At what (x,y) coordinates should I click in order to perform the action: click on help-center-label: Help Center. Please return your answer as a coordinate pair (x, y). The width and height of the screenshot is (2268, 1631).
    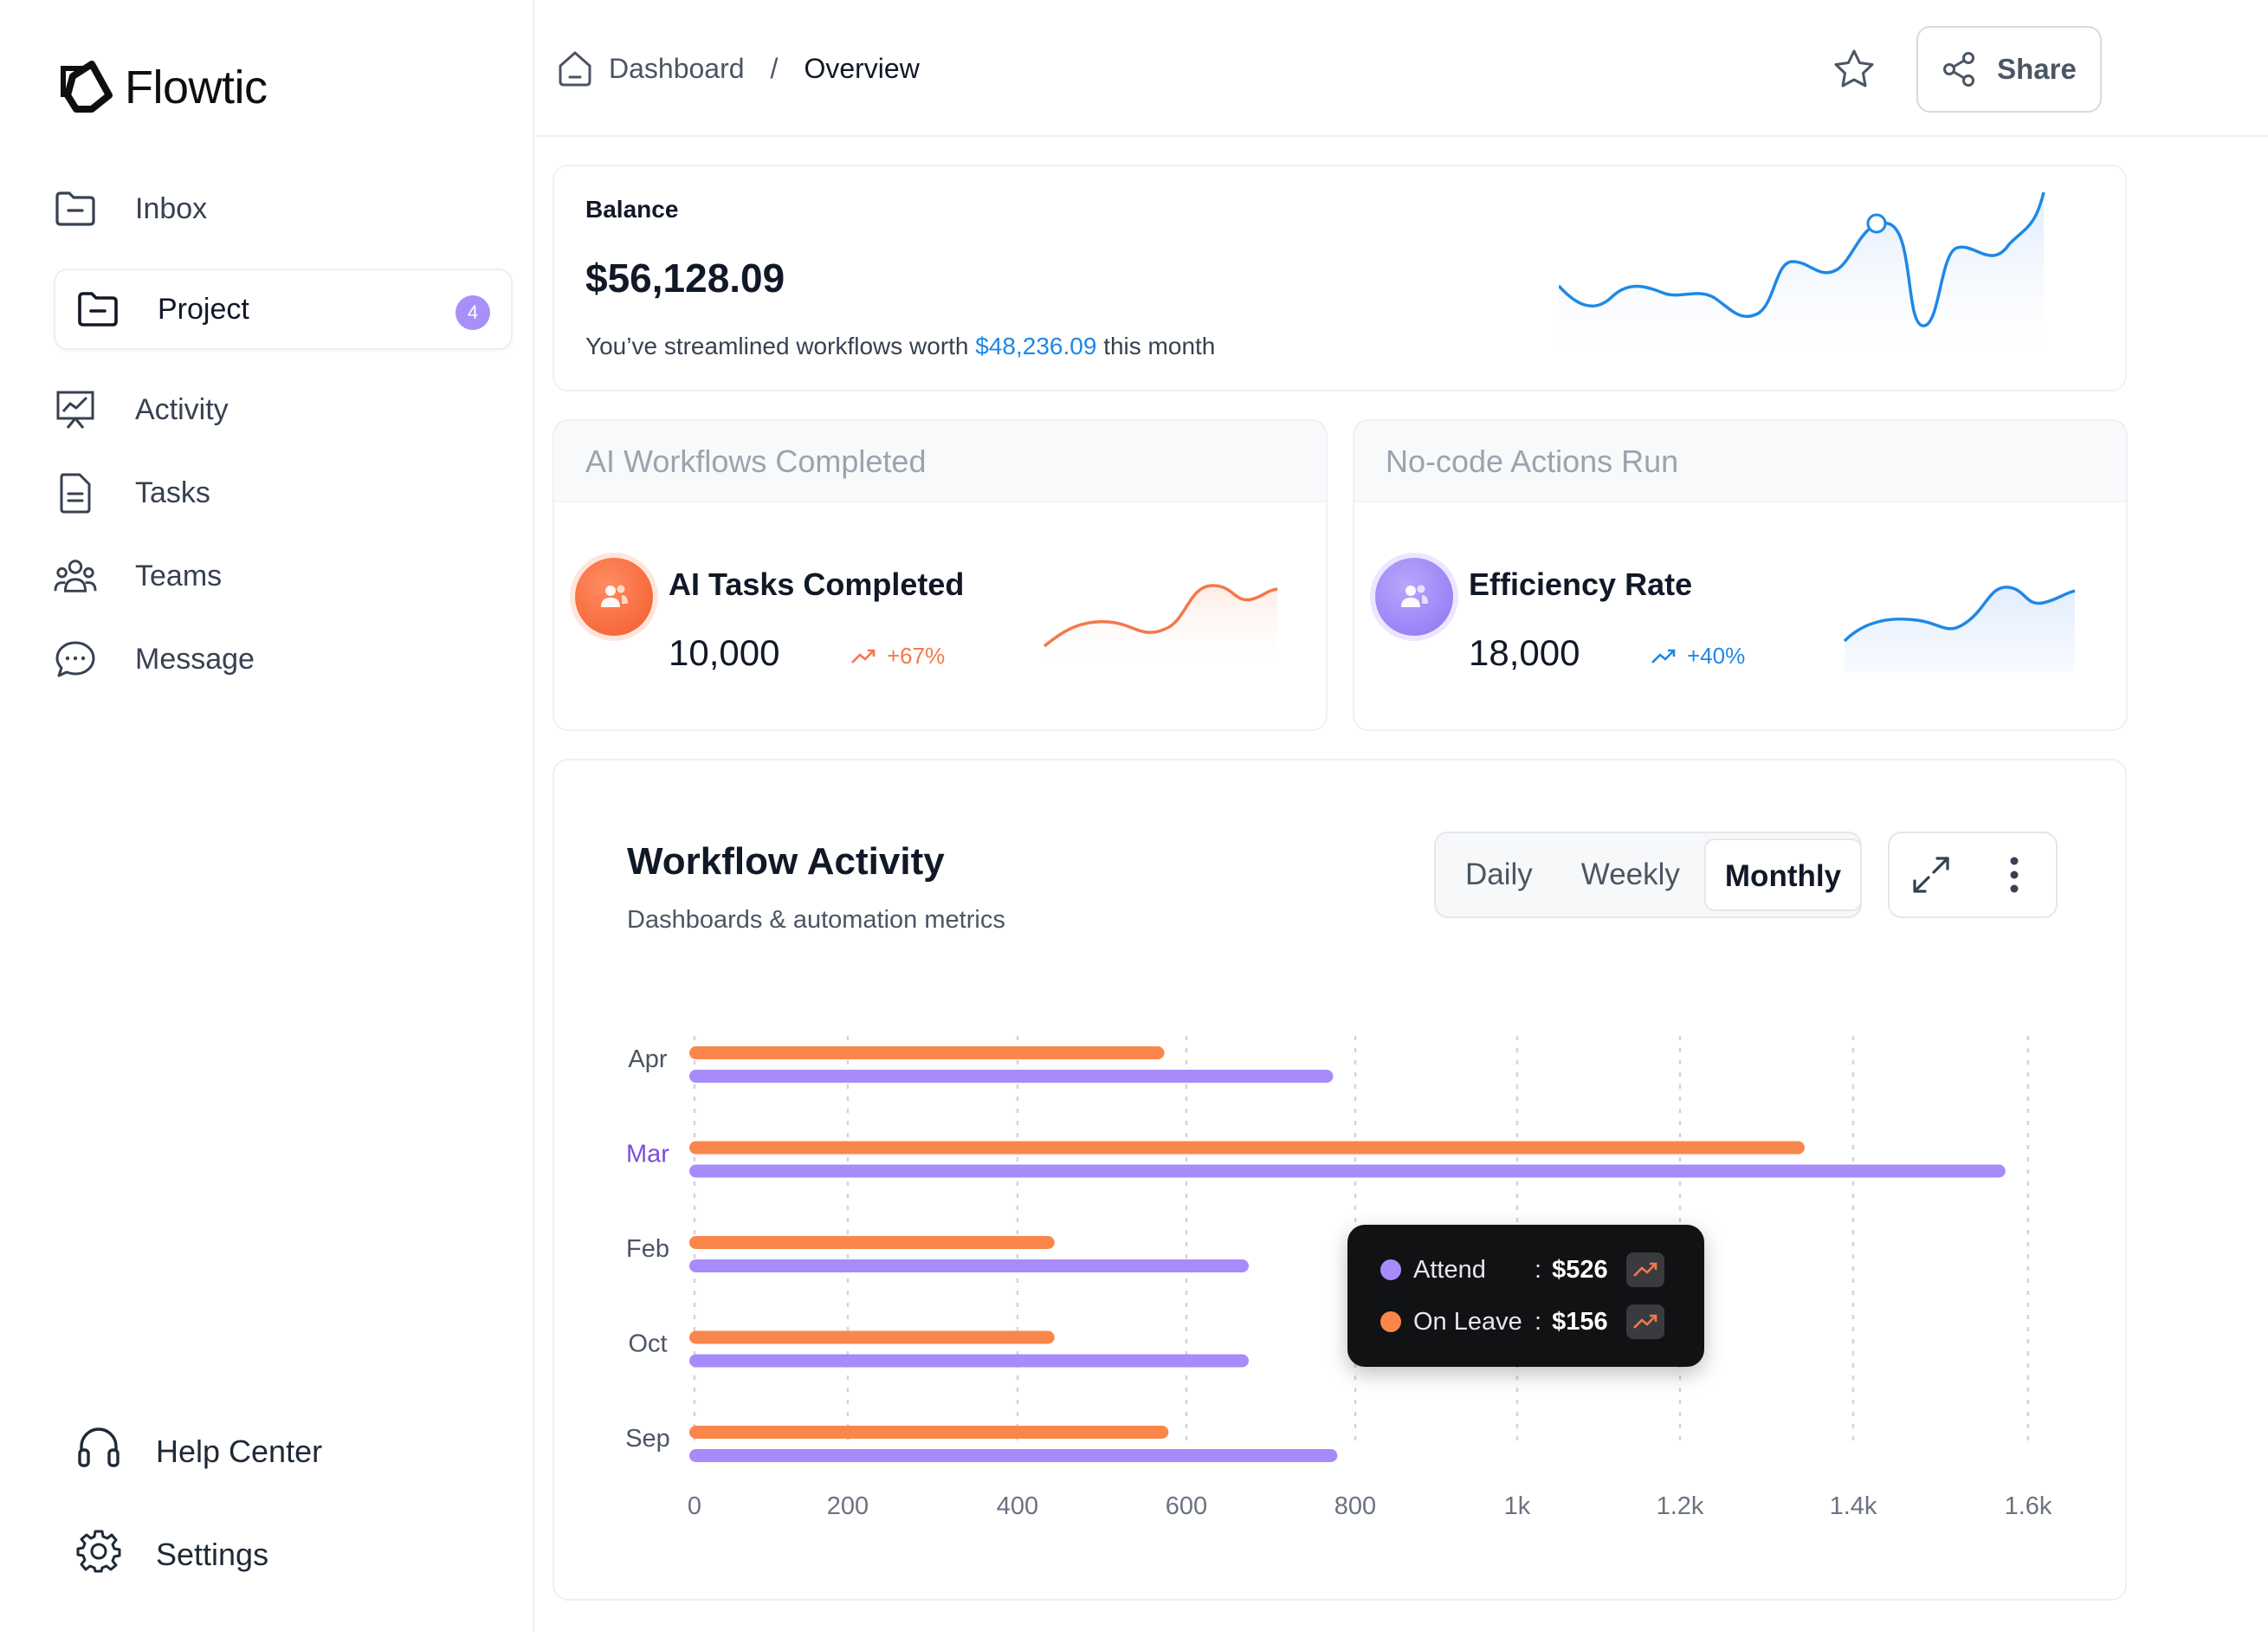
    Looking at the image, I should click on (239, 1451).